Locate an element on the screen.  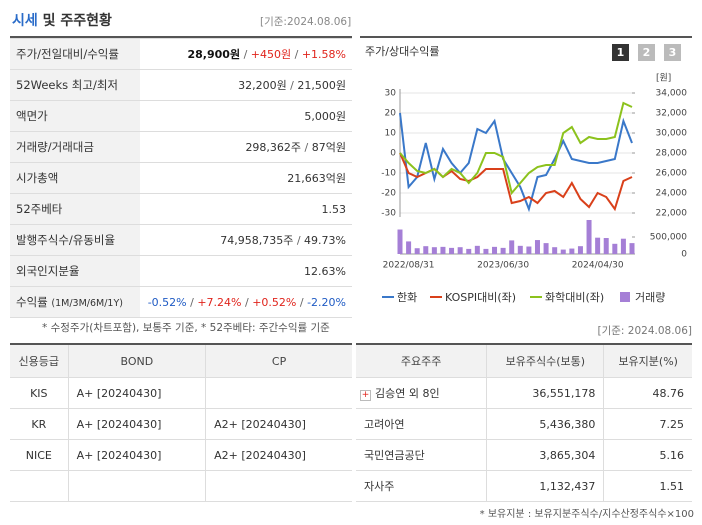
legend-label: 화학대비(좌) is located at coordinates (574, 297).